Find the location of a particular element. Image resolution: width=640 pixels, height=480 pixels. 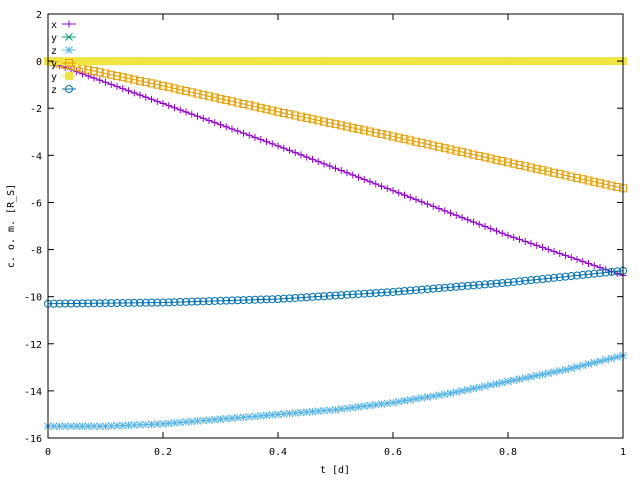

x-tick-label: 0.4 is located at coordinates (278, 452).